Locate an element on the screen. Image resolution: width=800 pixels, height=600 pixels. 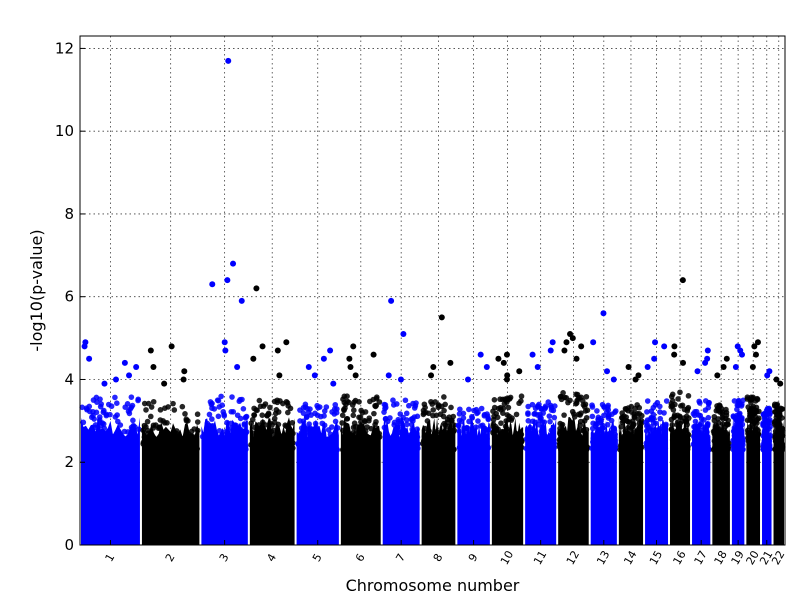
chromosome-label: 11 is located at coordinates (540, 557).